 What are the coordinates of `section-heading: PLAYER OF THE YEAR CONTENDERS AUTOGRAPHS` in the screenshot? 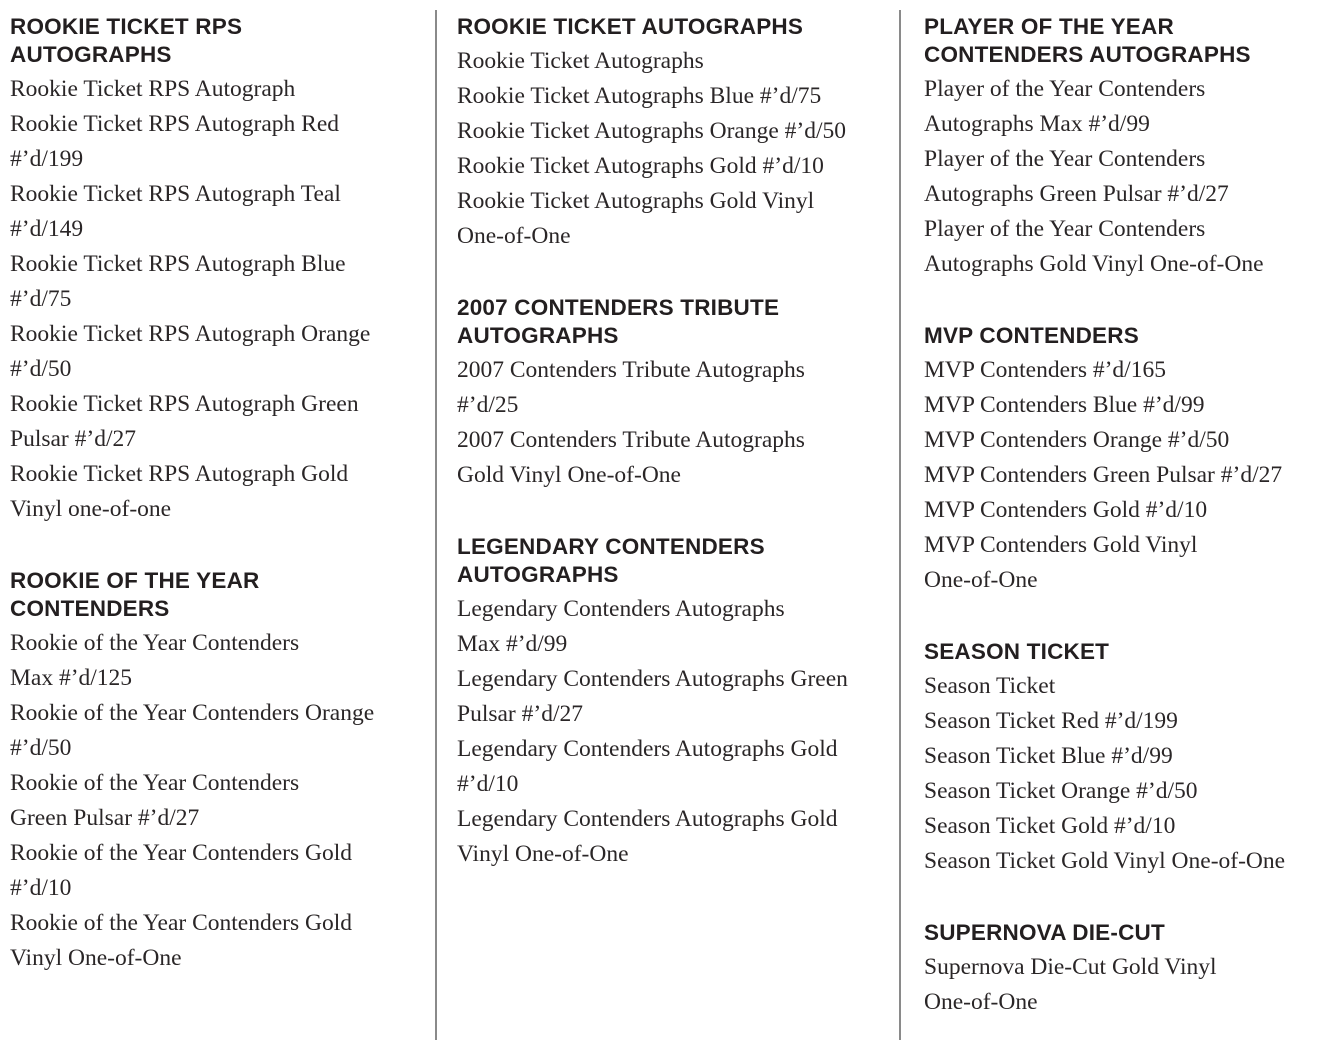 It's located at (1087, 40).